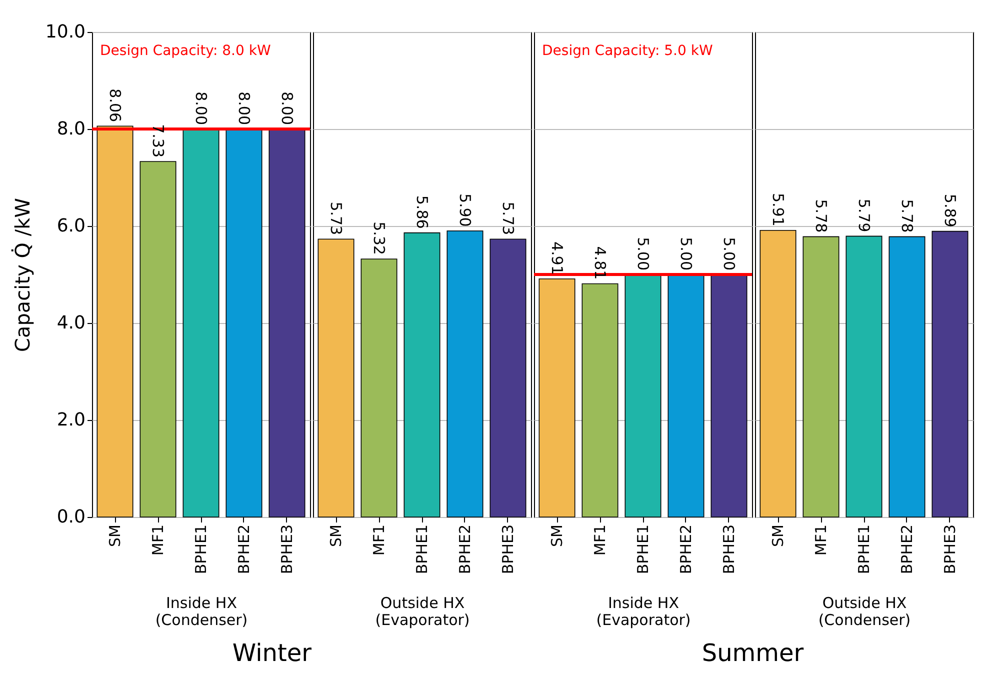 The width and height of the screenshot is (987, 690). What do you see at coordinates (864, 612) in the screenshot?
I see `x-axis-title: Outside HX (Condenser)` at bounding box center [864, 612].